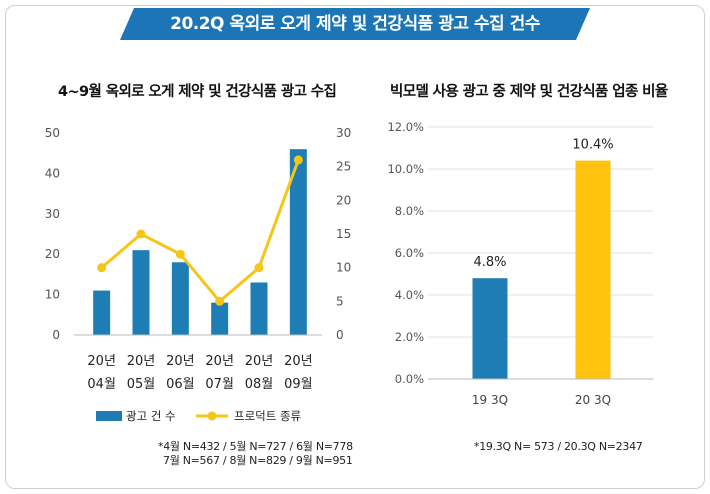 The width and height of the screenshot is (710, 494). I want to click on bar-data-label: 4.8%, so click(489, 262).